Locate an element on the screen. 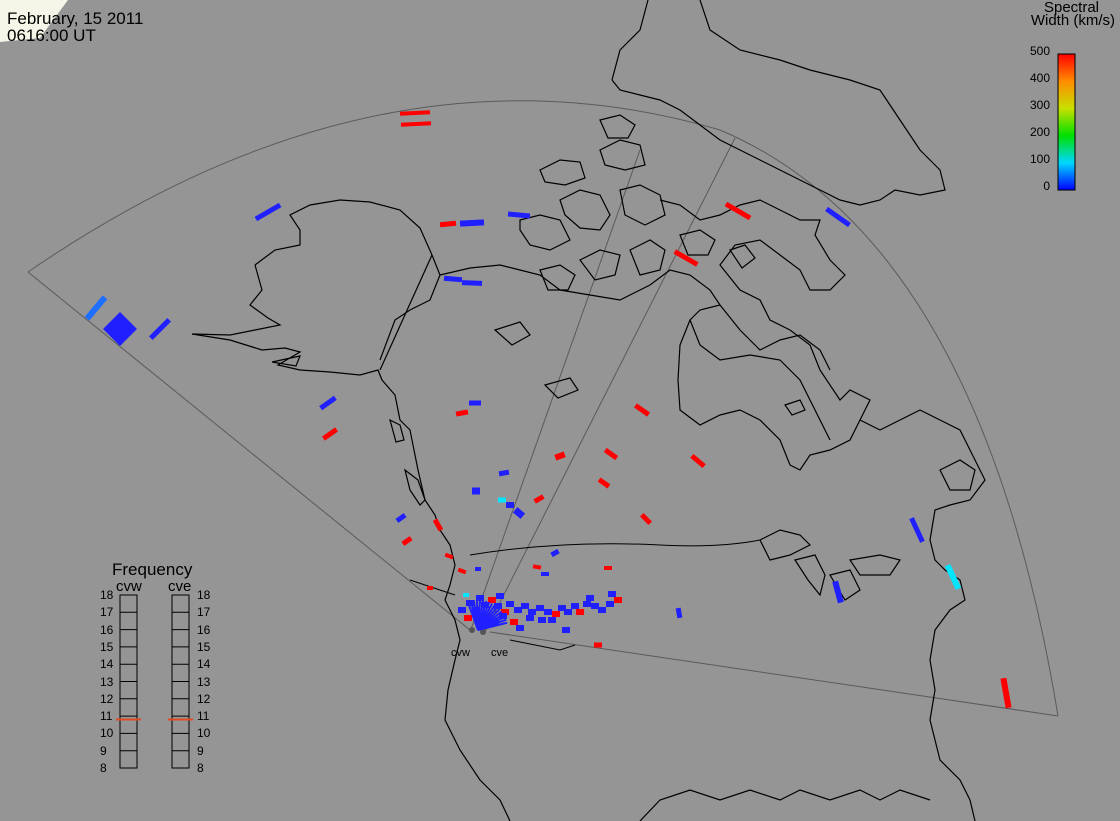 The width and height of the screenshot is (1120, 821). frequency-tick-left: 12 is located at coordinates (107, 698).